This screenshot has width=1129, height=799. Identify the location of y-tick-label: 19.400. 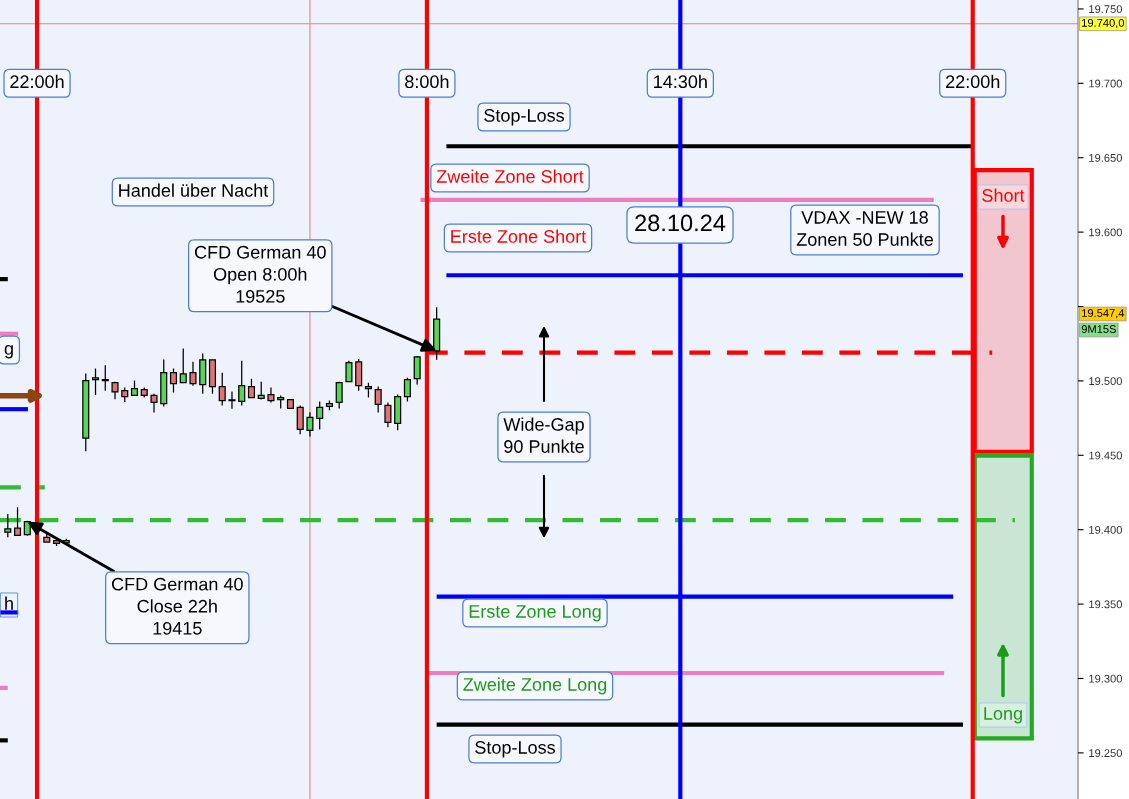
(1105, 529).